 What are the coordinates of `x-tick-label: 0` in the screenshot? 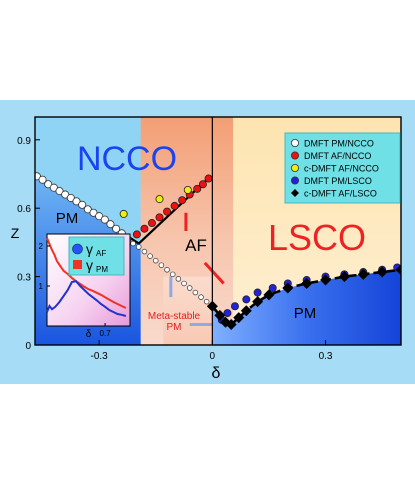 It's located at (213, 356).